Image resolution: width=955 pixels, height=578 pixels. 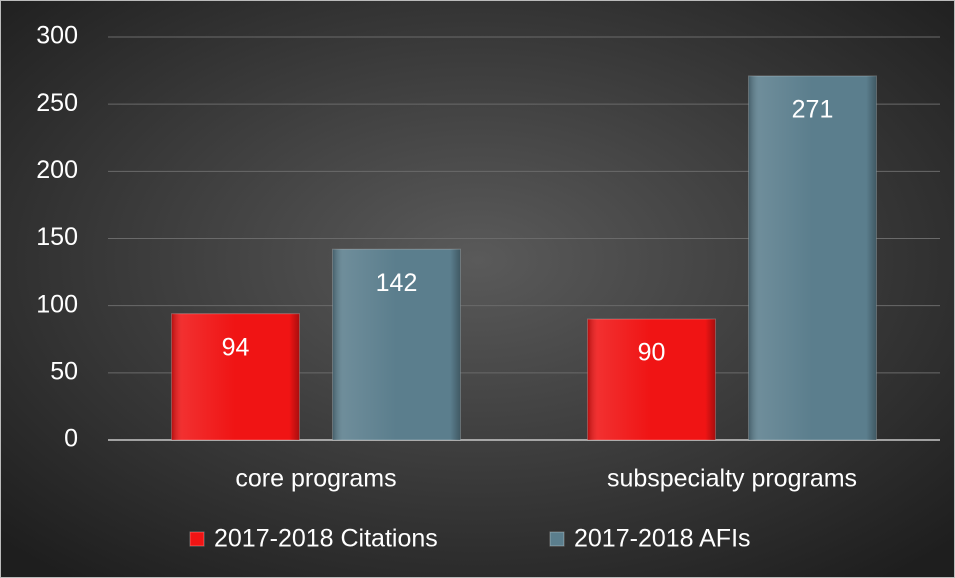 I want to click on legend-label: 2017-2018 Citations, so click(x=326, y=539).